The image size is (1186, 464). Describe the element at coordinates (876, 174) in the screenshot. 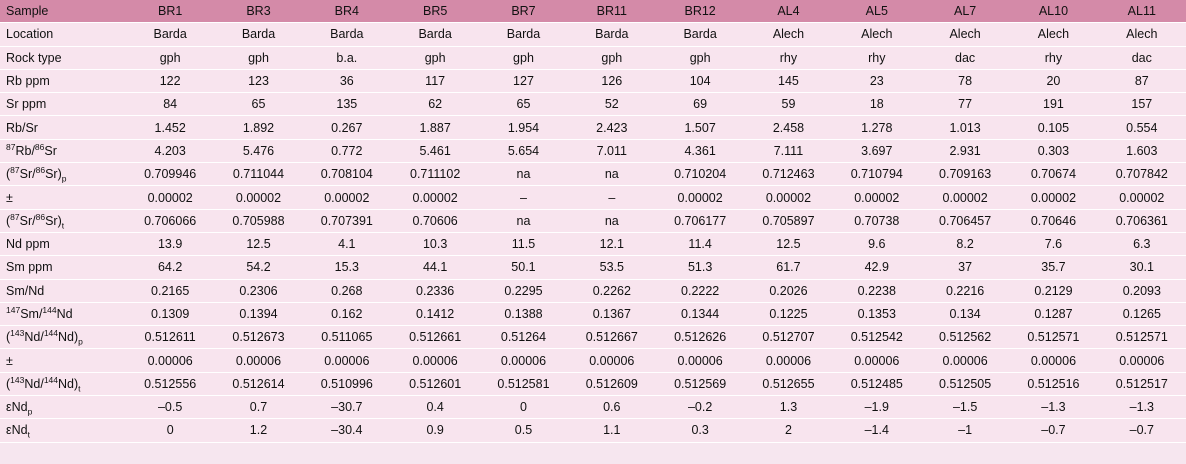

I see `table-cell: 0.710794` at that location.